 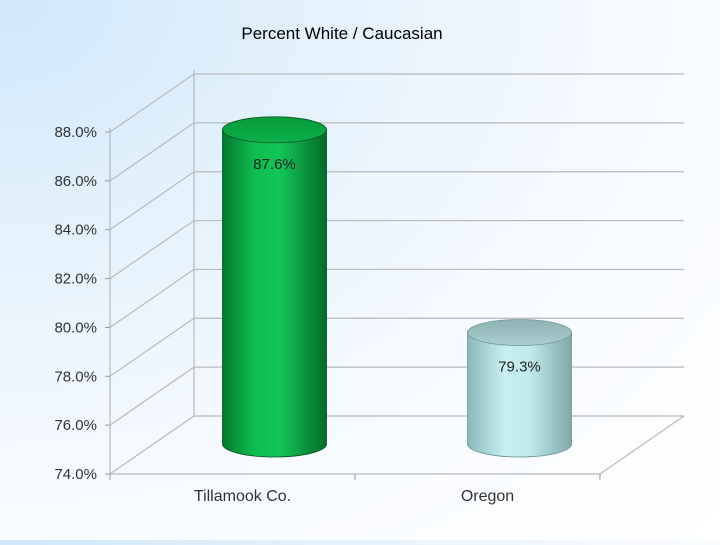 I want to click on y-tick-label: 84.0%, so click(x=75, y=230).